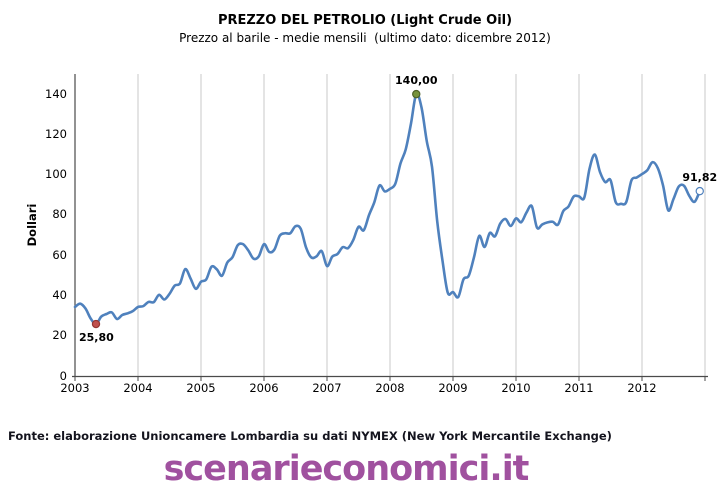  Describe the element at coordinates (59, 214) in the screenshot. I see `y-axis-tick-label: 80` at that location.